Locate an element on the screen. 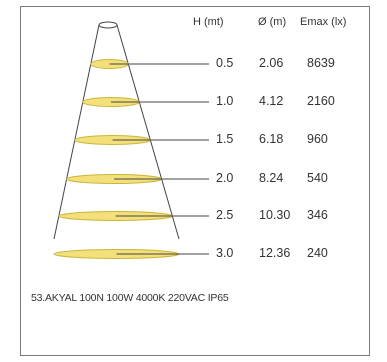  emax-value: 346 is located at coordinates (317, 215).